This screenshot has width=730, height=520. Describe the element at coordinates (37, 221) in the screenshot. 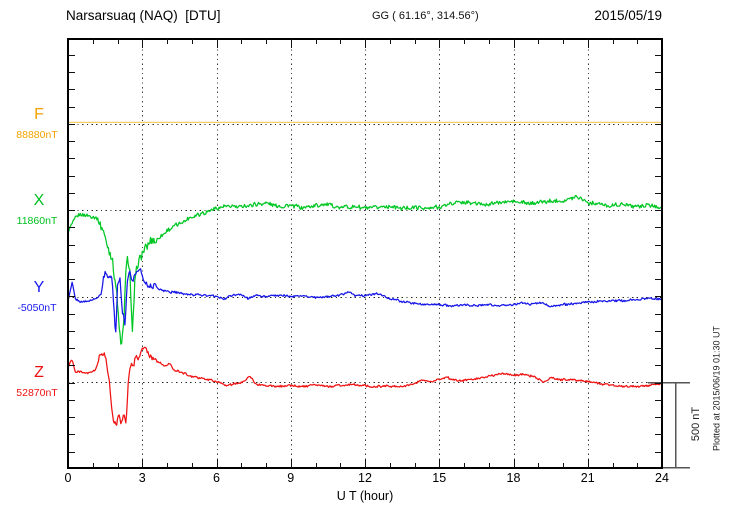

I see `component-baseline-value-X: 11860nT` at that location.